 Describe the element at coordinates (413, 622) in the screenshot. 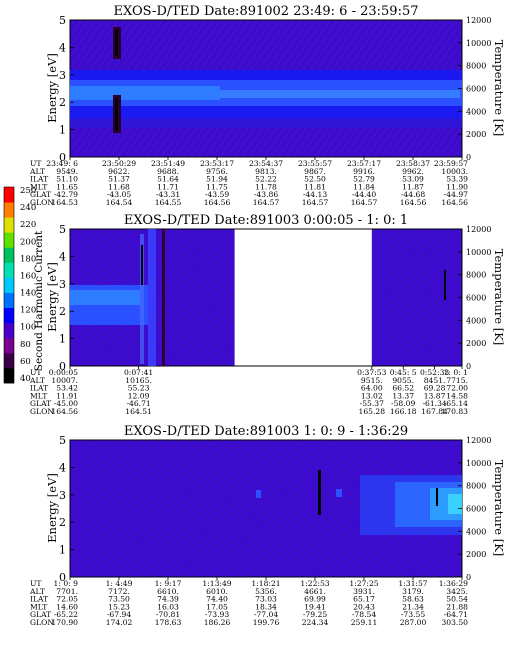

I see `table-cell: 287.00` at that location.